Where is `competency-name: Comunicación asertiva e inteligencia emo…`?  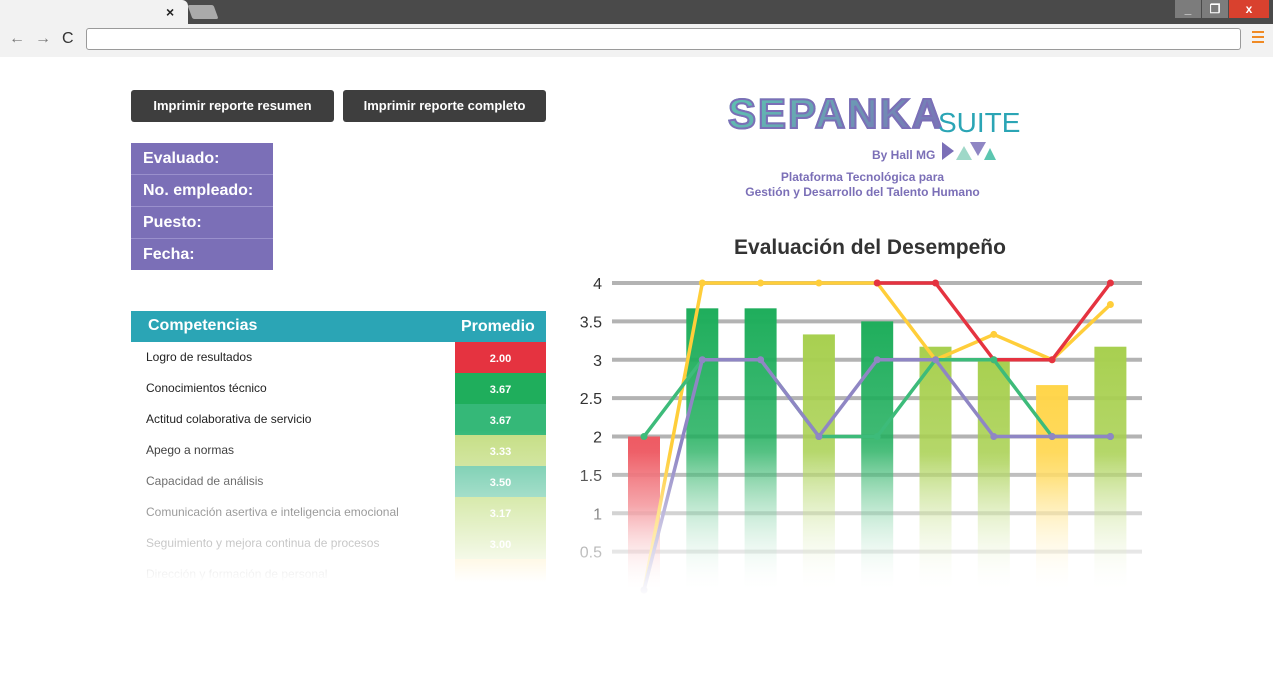 competency-name: Comunicación asertiva e inteligencia emo… is located at coordinates (272, 512).